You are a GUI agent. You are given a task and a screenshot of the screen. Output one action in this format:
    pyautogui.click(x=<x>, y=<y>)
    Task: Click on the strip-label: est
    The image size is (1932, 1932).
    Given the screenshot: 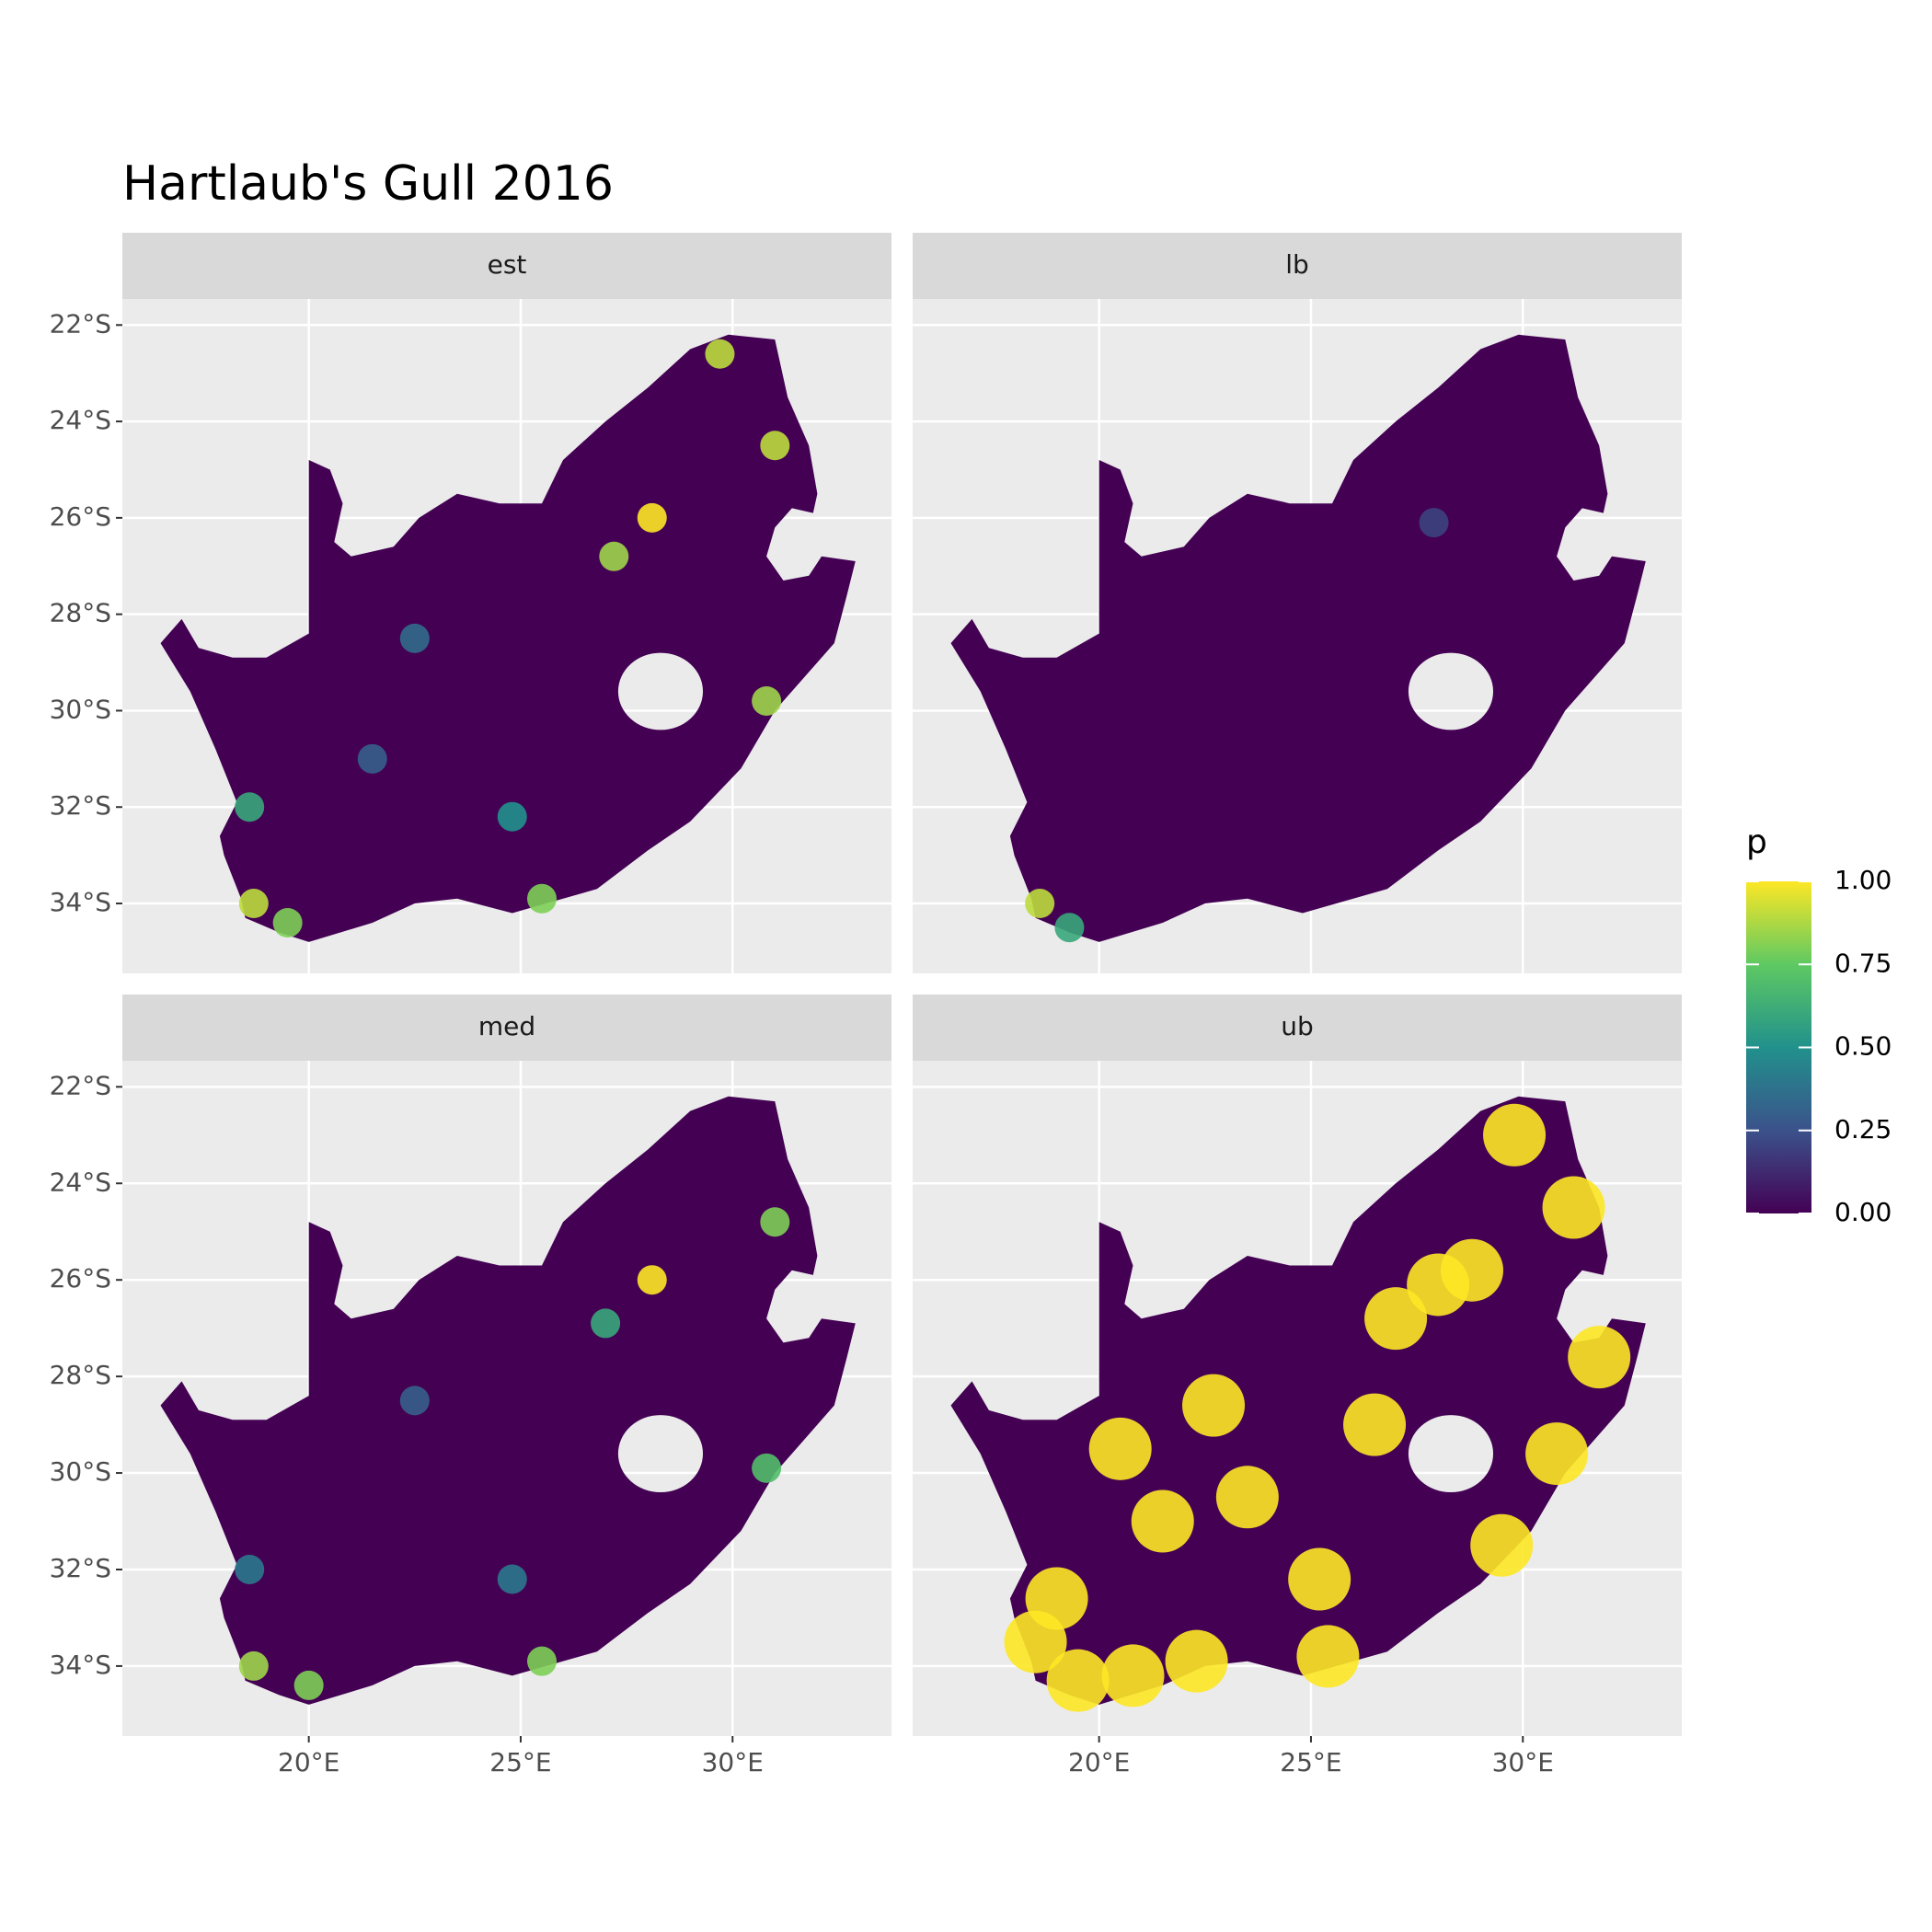 What is the action you would take?
    pyautogui.click(x=507, y=264)
    